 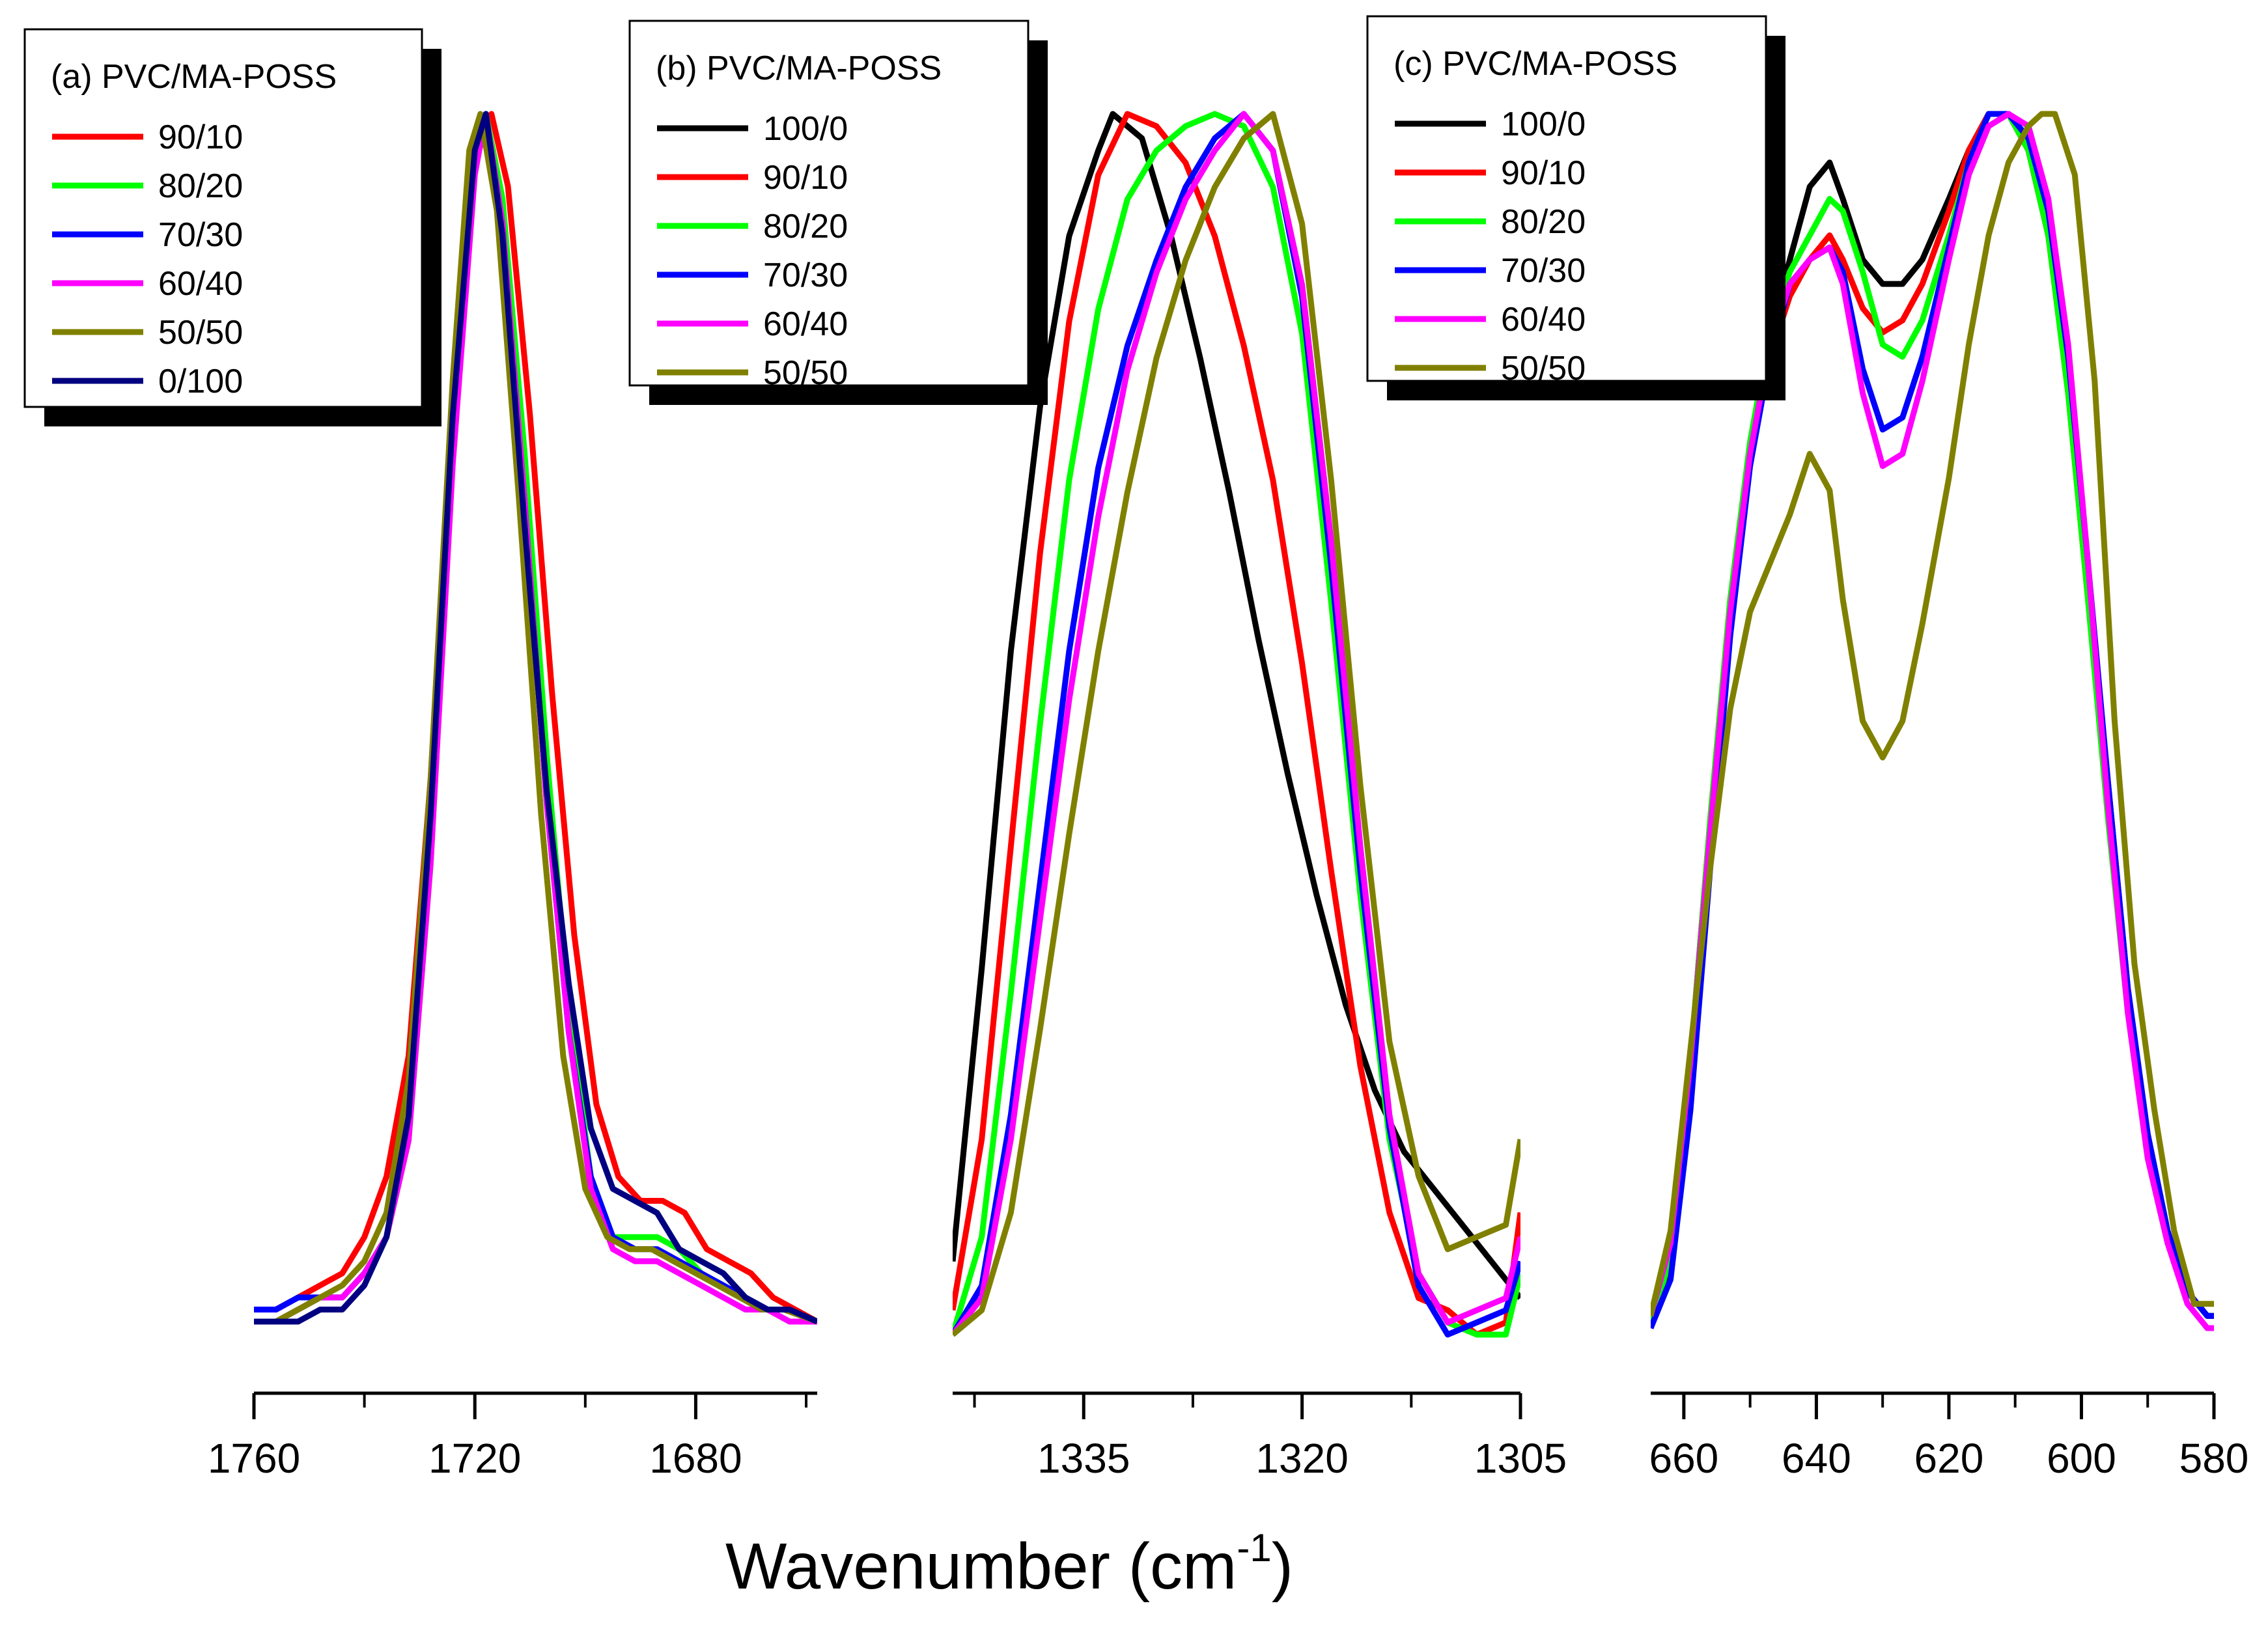 I want to click on legend-label-a-80-20: 80/20, so click(x=200, y=186).